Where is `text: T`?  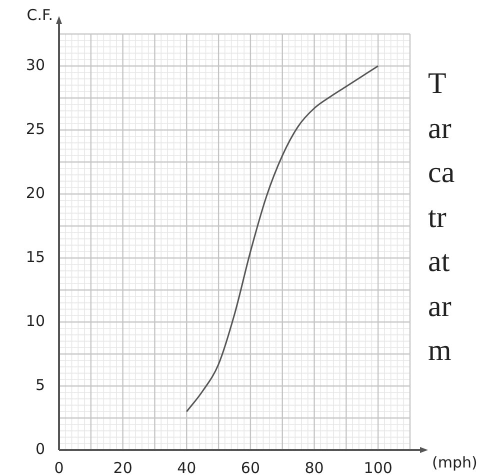 text: T is located at coordinates (438, 84).